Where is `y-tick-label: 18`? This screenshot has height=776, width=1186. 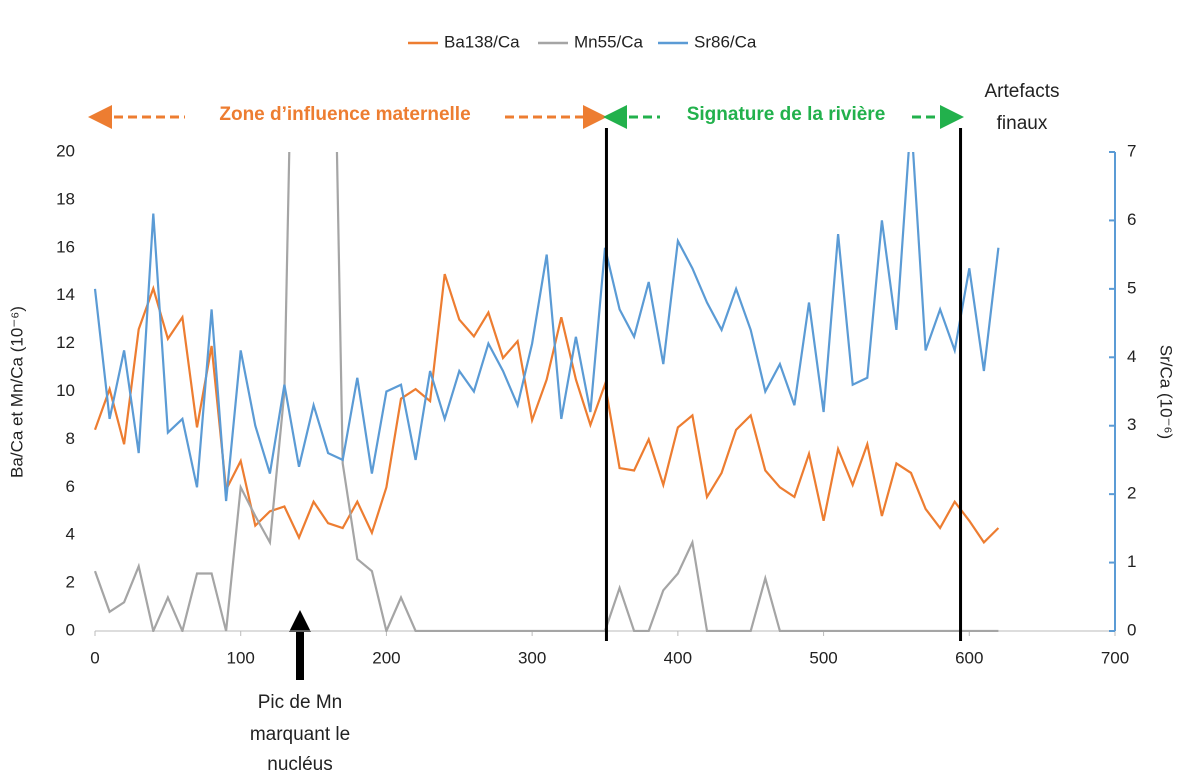 y-tick-label: 18 is located at coordinates (65, 198).